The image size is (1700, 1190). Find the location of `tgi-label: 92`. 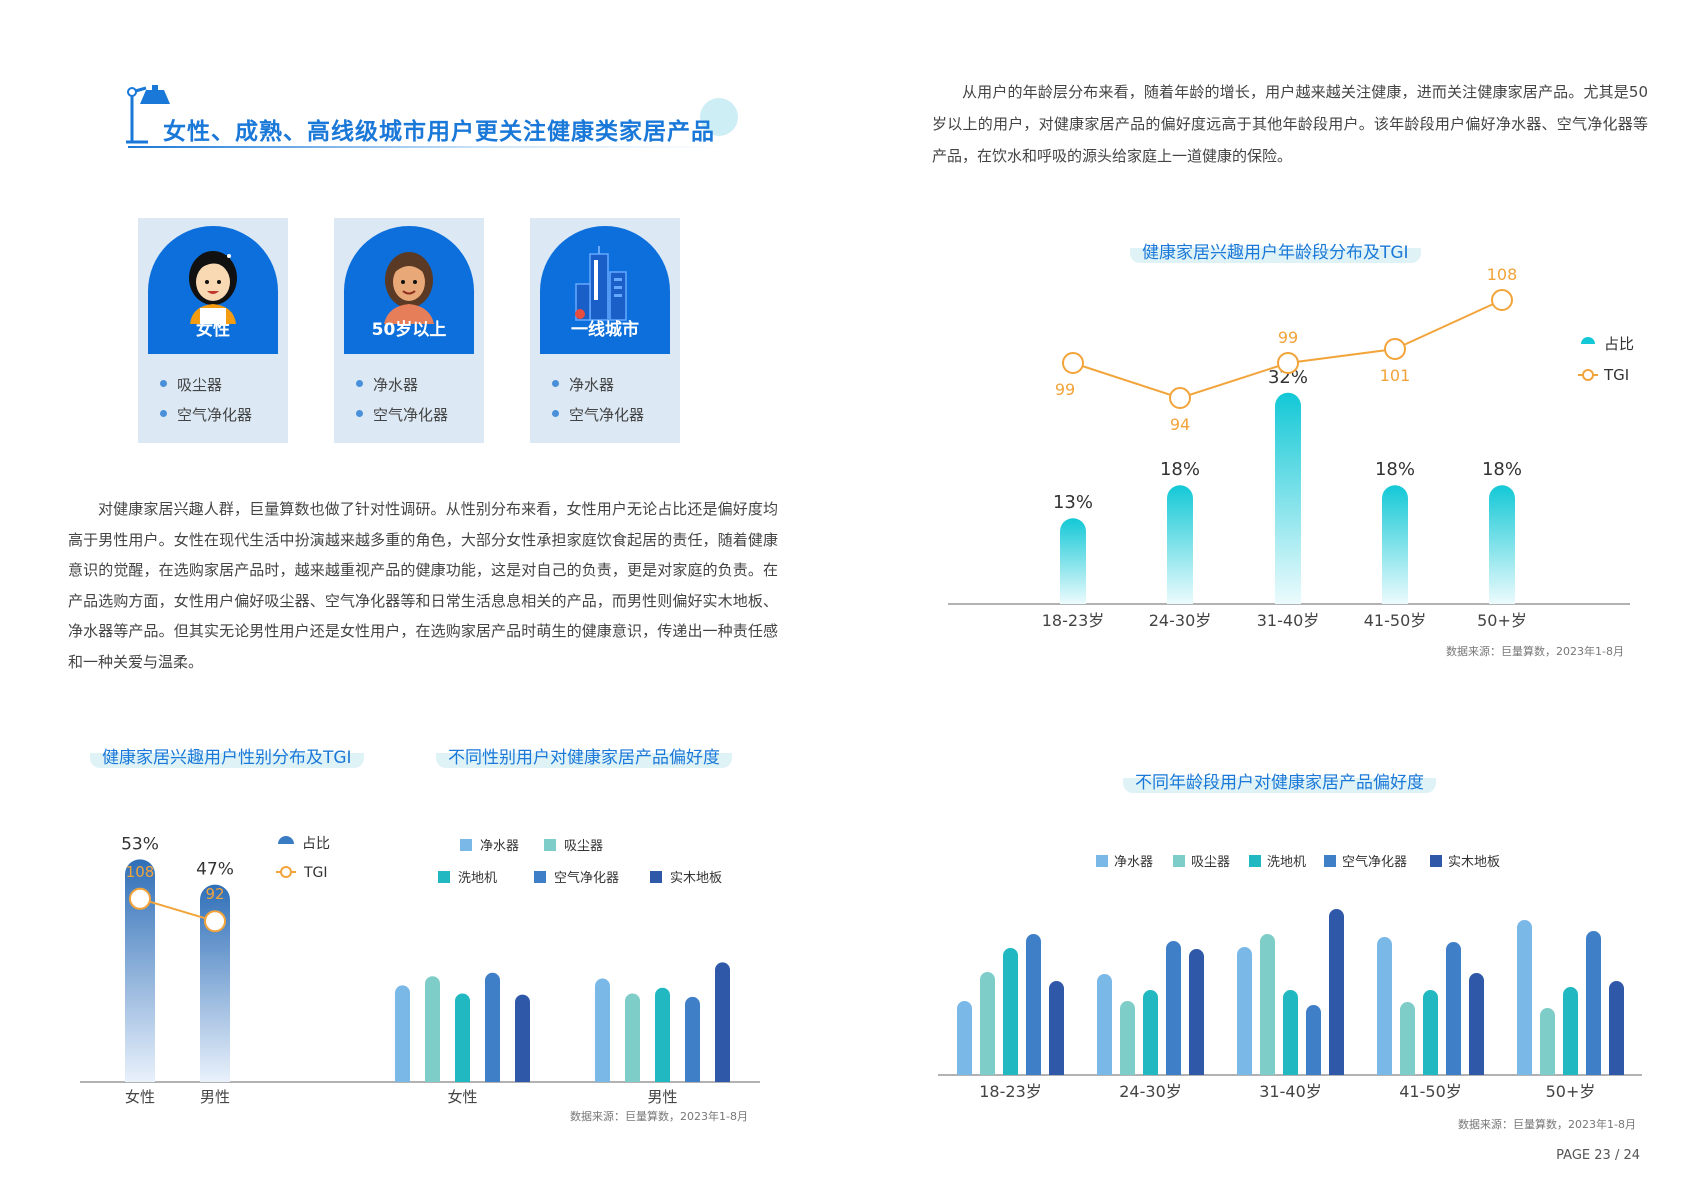

tgi-label: 92 is located at coordinates (214, 894).